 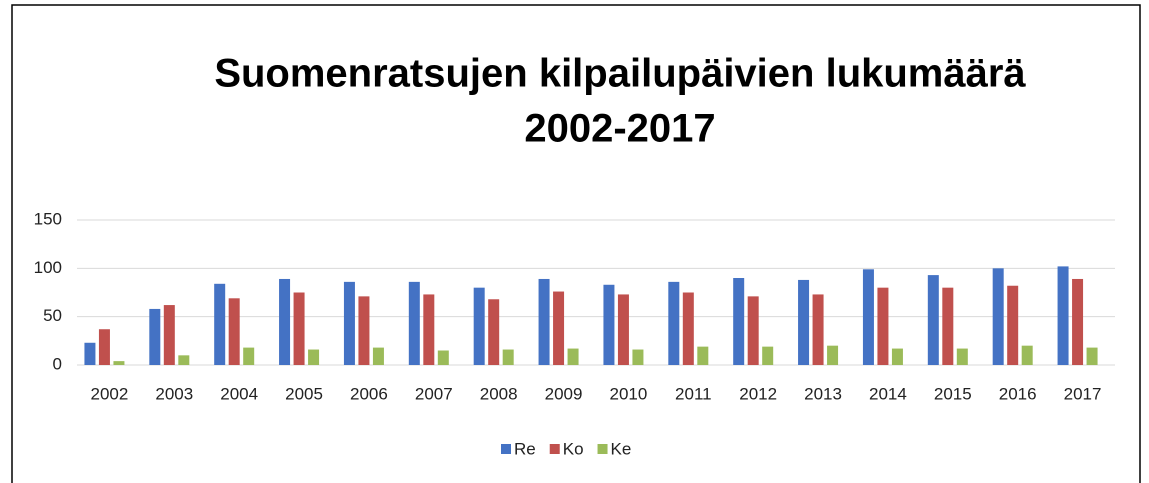 What do you see at coordinates (823, 393) in the screenshot?
I see `x-tick-label: 2013` at bounding box center [823, 393].